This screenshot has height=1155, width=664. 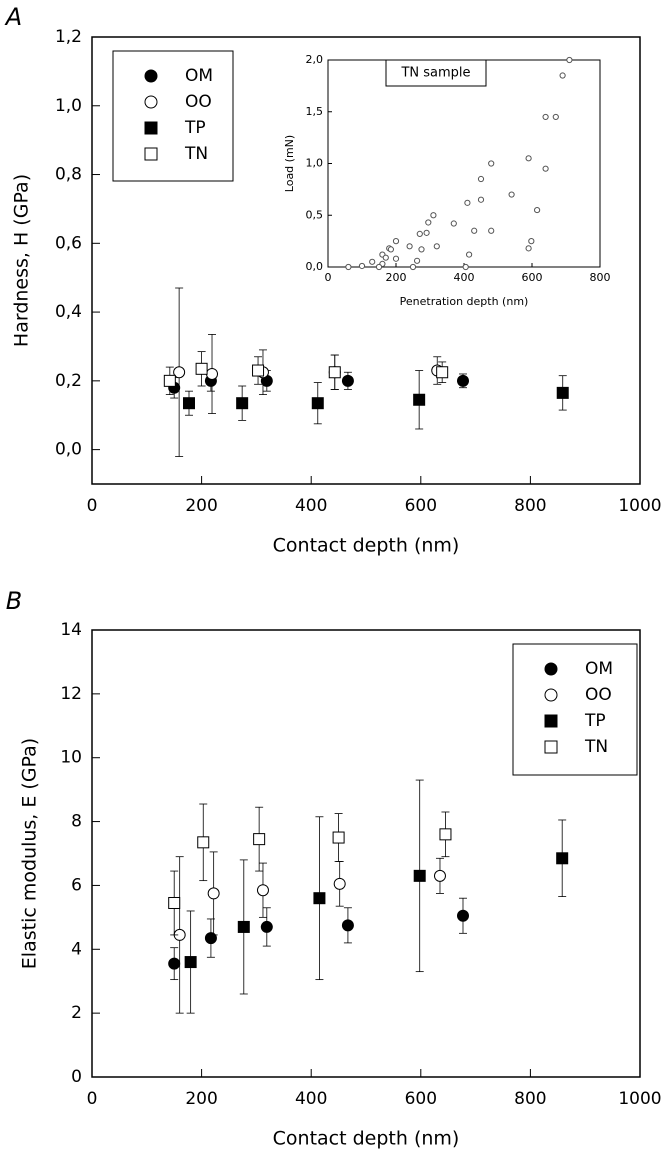 What do you see at coordinates (14, 601) in the screenshot?
I see `panel-label: B` at bounding box center [14, 601].